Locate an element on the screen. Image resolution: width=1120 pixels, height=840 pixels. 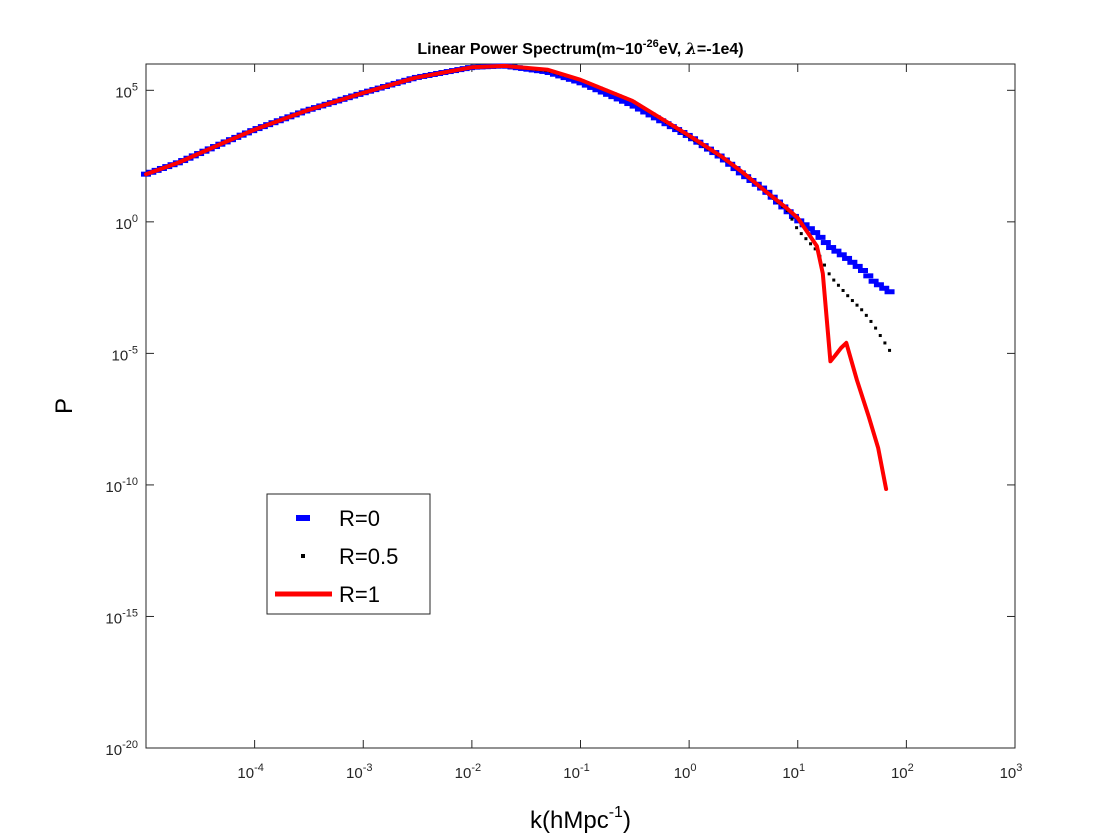
title-lambda-symbol: λ is located at coordinates (691, 48).